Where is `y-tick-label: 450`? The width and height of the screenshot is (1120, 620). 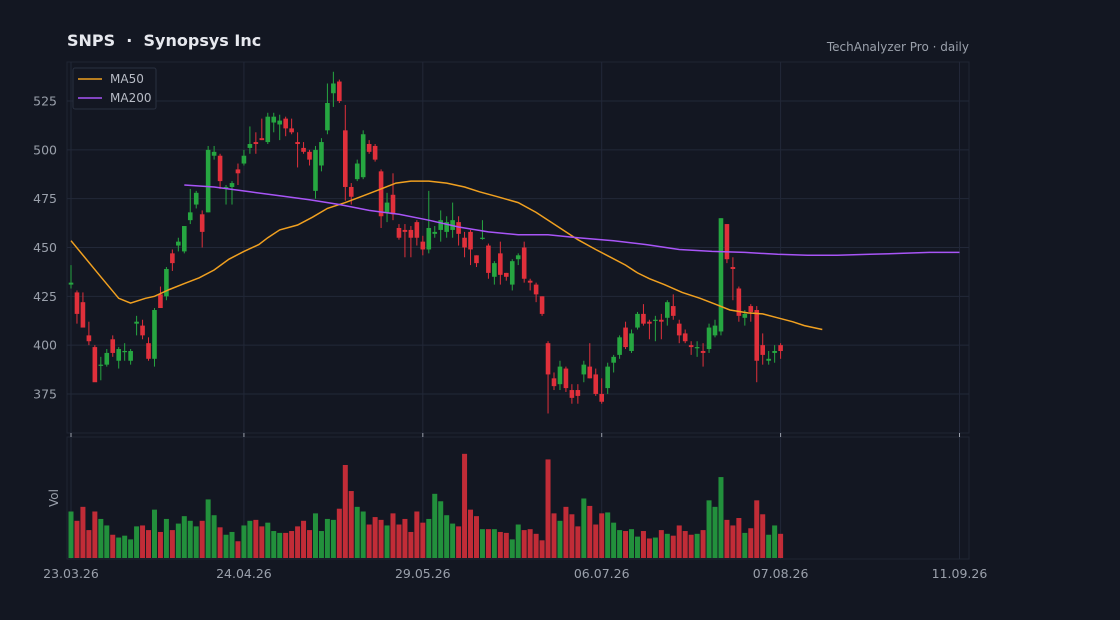
y-tick-label: 450 is located at coordinates (45, 247).